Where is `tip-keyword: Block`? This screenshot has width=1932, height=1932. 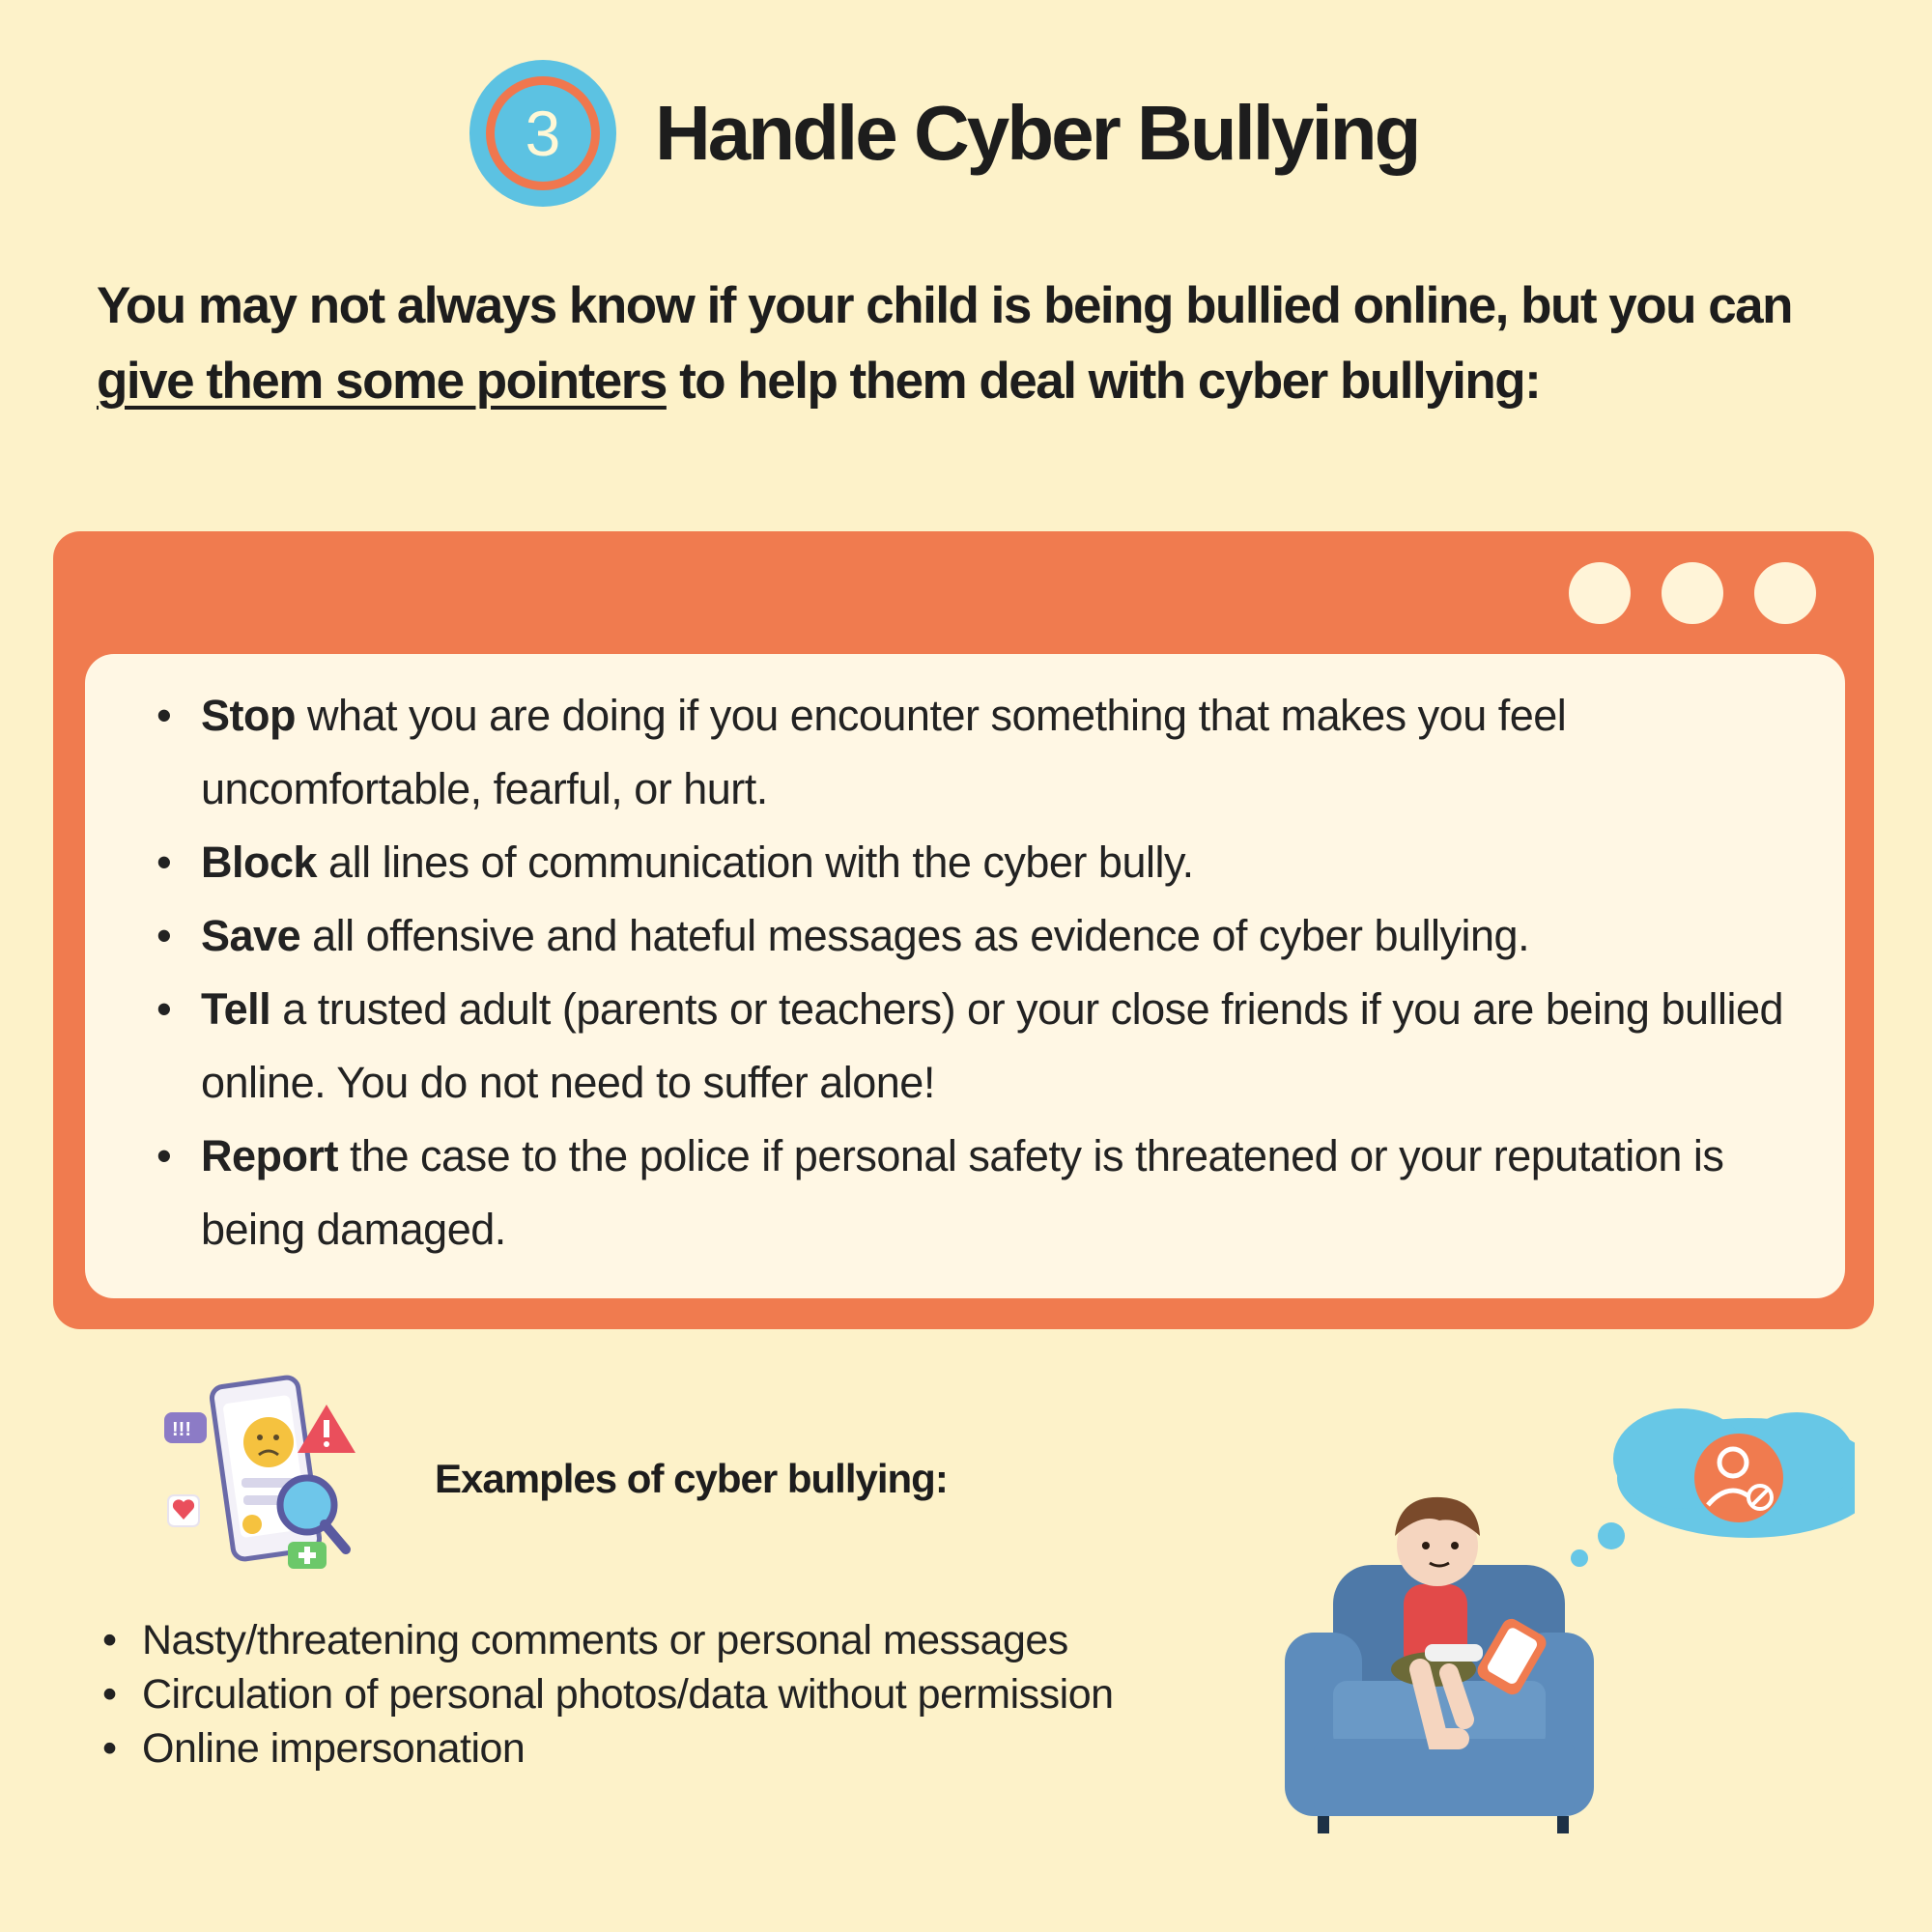 tip-keyword: Block is located at coordinates (259, 862).